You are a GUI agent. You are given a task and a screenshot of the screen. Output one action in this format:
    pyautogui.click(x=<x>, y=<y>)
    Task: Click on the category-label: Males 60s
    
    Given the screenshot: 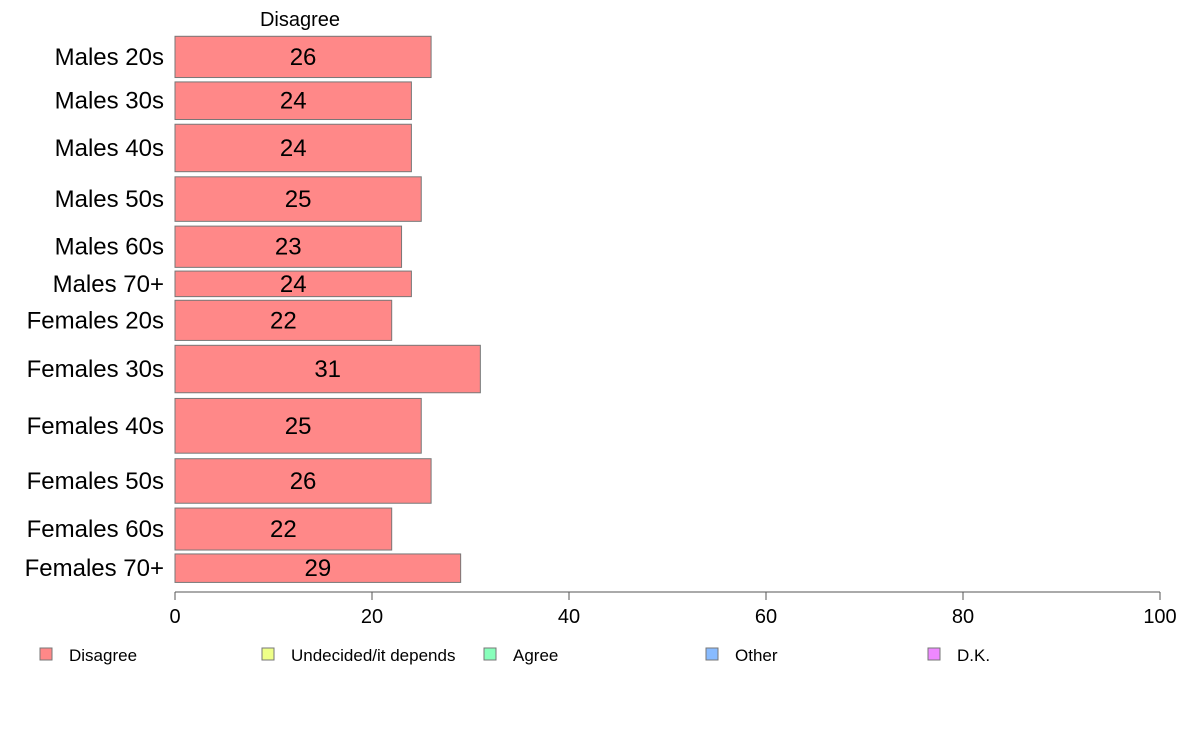 What is the action you would take?
    pyautogui.click(x=109, y=247)
    